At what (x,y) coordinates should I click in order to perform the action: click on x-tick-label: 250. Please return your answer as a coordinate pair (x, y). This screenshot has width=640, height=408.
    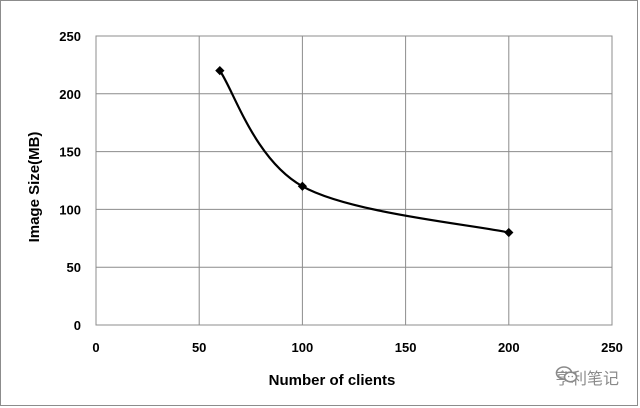
    Looking at the image, I should click on (612, 347).